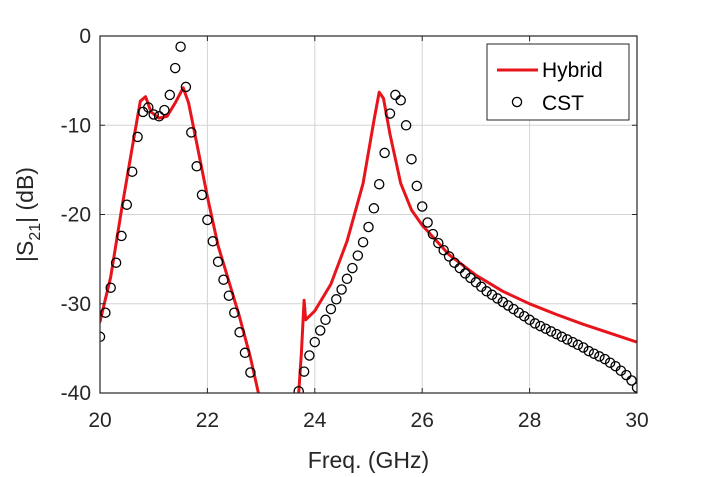 The height and width of the screenshot is (477, 706). Describe the element at coordinates (99, 420) in the screenshot. I see `x-tick-label: 20` at that location.